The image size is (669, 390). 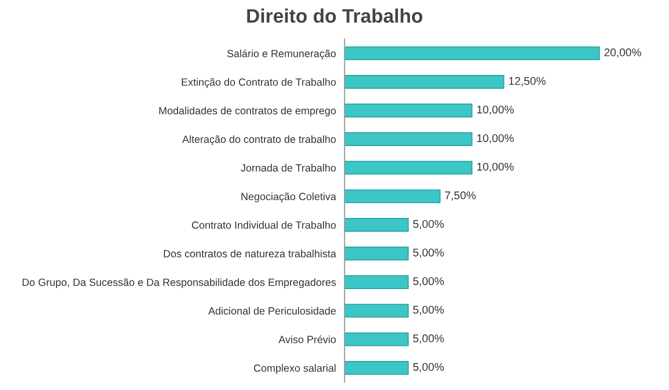 What do you see at coordinates (295, 369) in the screenshot?
I see `y-tick-label: Complexo salarial` at bounding box center [295, 369].